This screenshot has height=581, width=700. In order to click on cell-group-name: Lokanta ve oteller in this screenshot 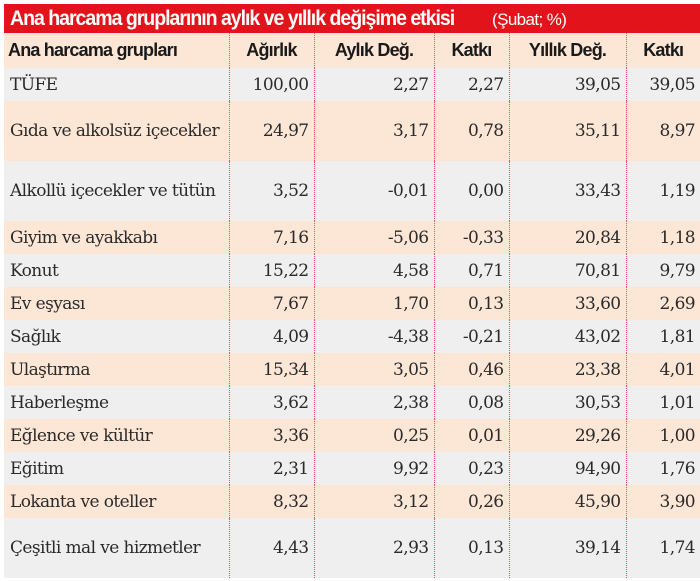, I will do `click(116, 501)`.